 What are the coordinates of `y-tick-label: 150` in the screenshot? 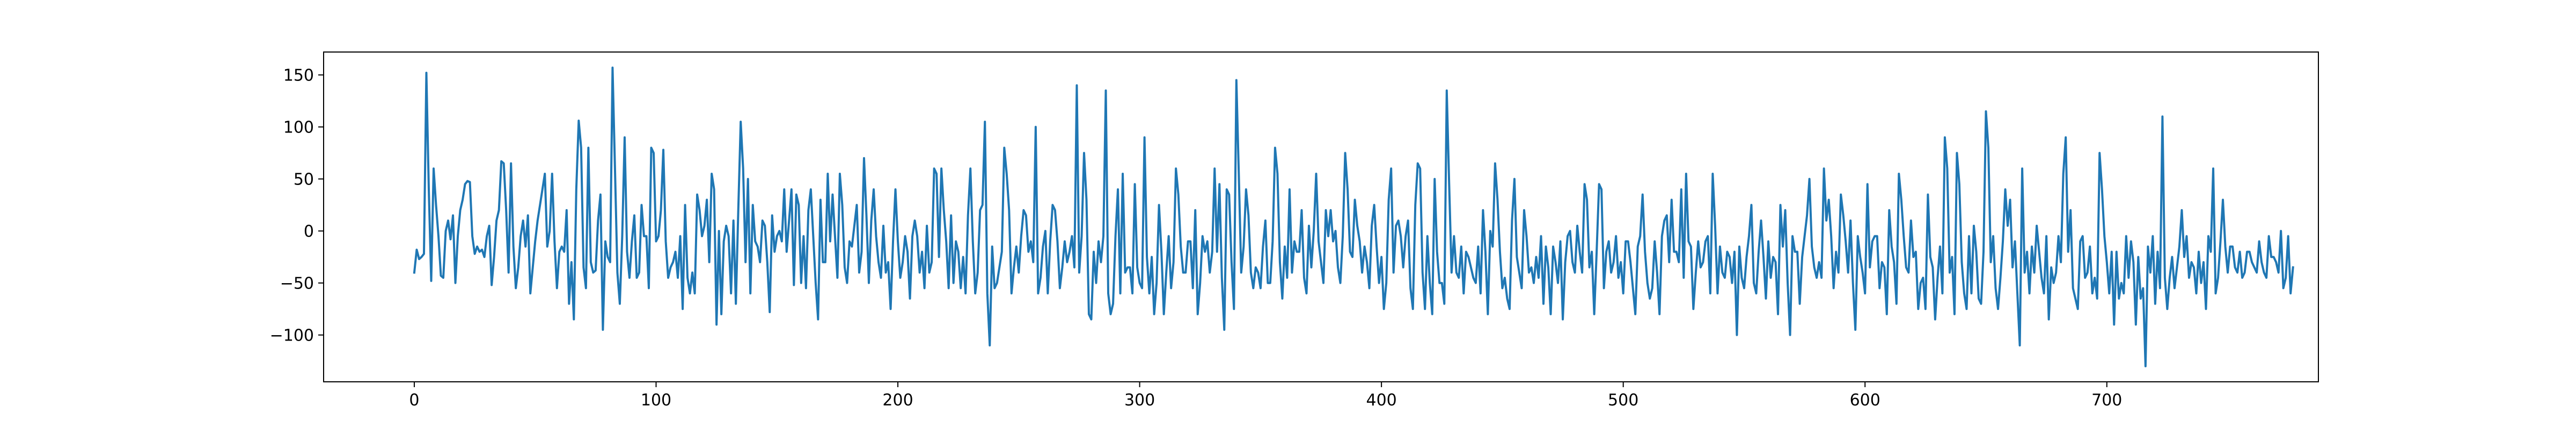 It's located at (298, 75).